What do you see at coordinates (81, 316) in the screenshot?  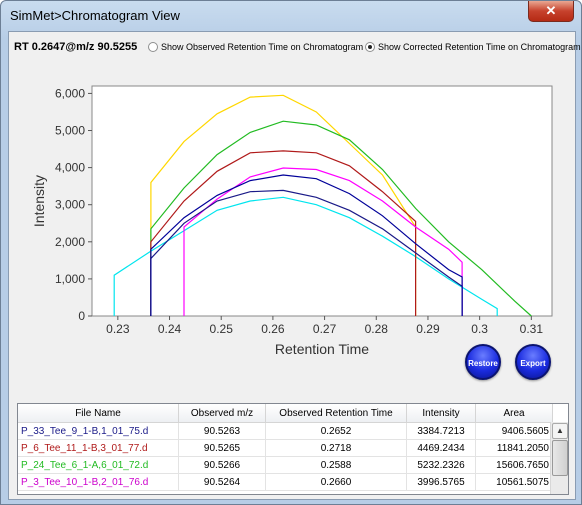 I see `y-tick-label: 0` at bounding box center [81, 316].